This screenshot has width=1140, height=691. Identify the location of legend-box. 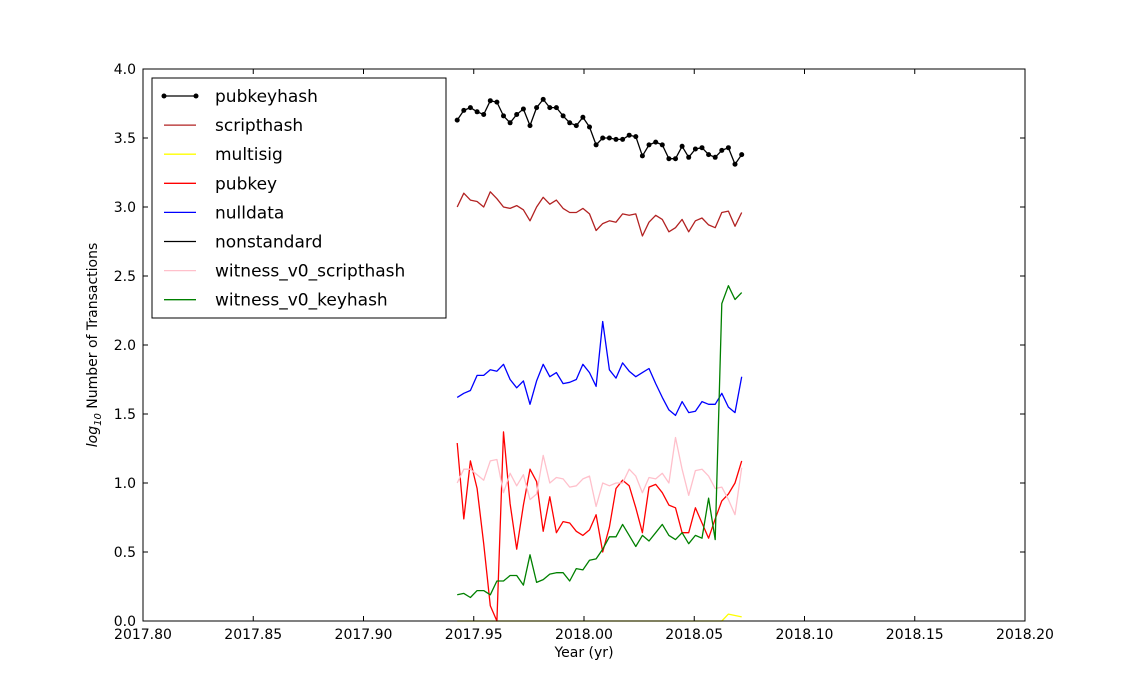
(299, 198).